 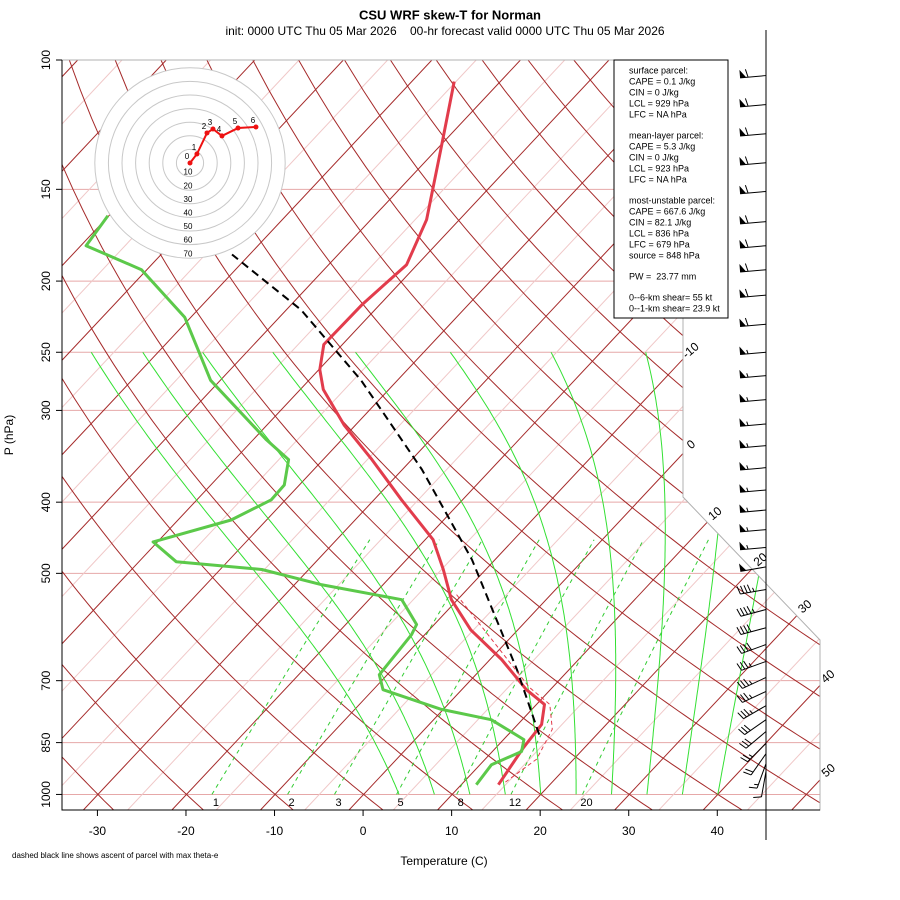 I want to click on hodograph-ring-label: 70, so click(x=188, y=253).